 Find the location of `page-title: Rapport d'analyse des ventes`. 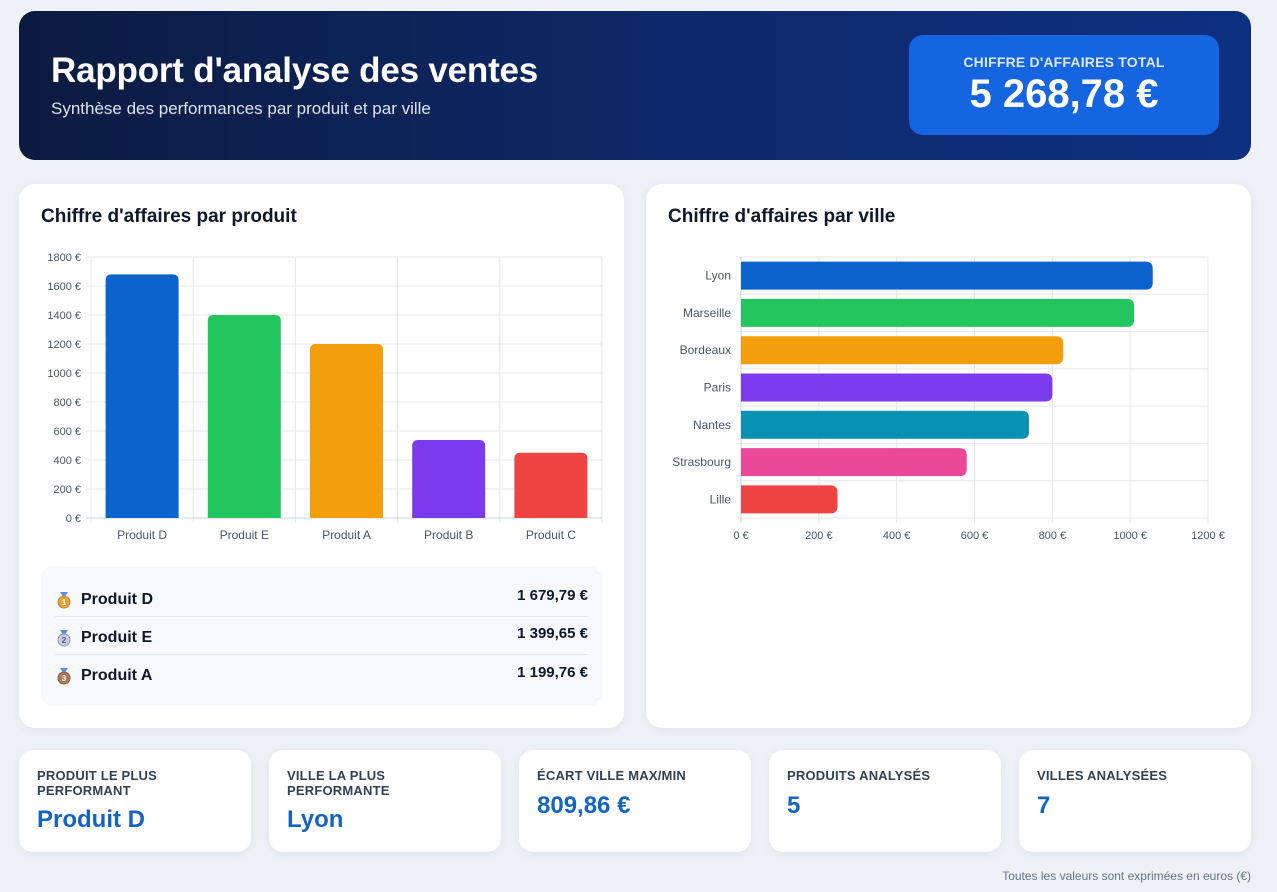

page-title: Rapport d'analyse des ventes is located at coordinates (295, 70).